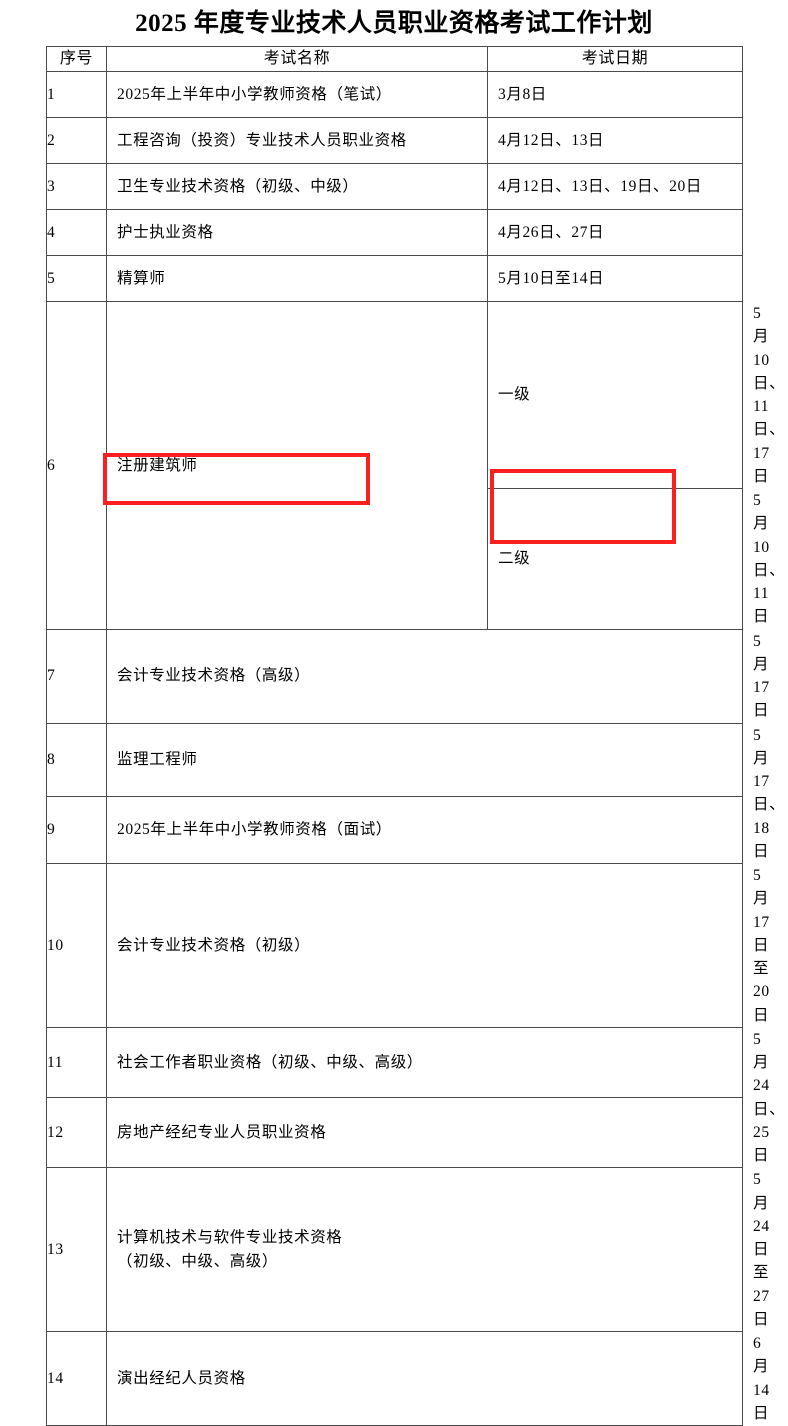 The image size is (788, 1426). I want to click on row-exam-date: 4月12日、13日, so click(615, 140).